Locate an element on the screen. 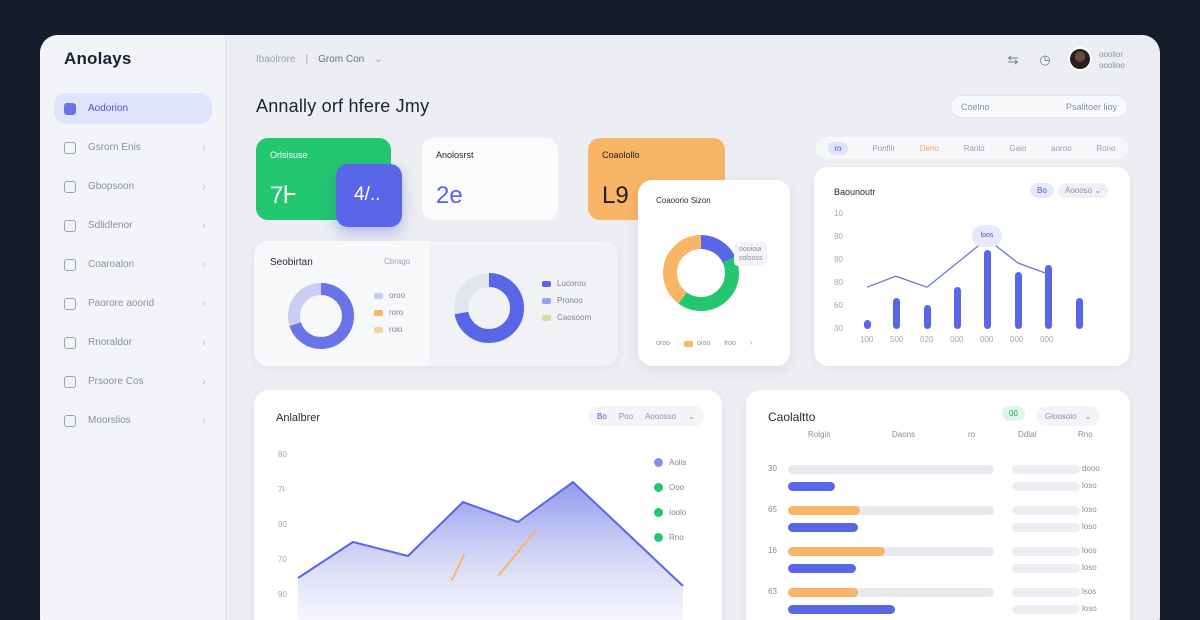 The image size is (1200, 620). sidebar-item: Moorslios › is located at coordinates (133, 420).